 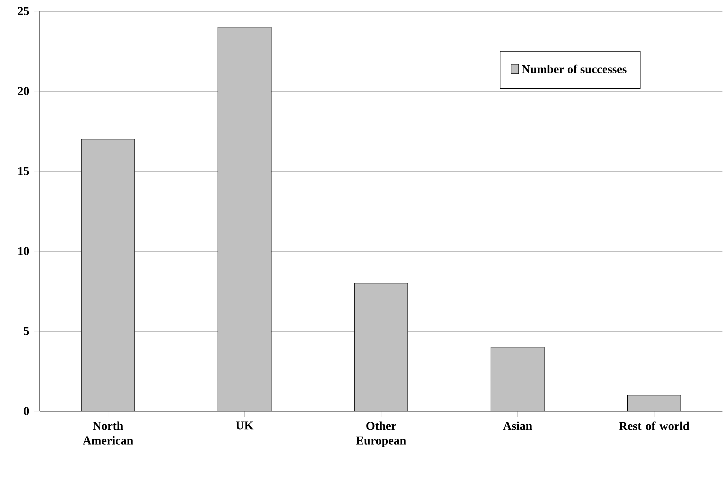 What do you see at coordinates (24, 11) in the screenshot?
I see `y-tick-label: 25` at bounding box center [24, 11].